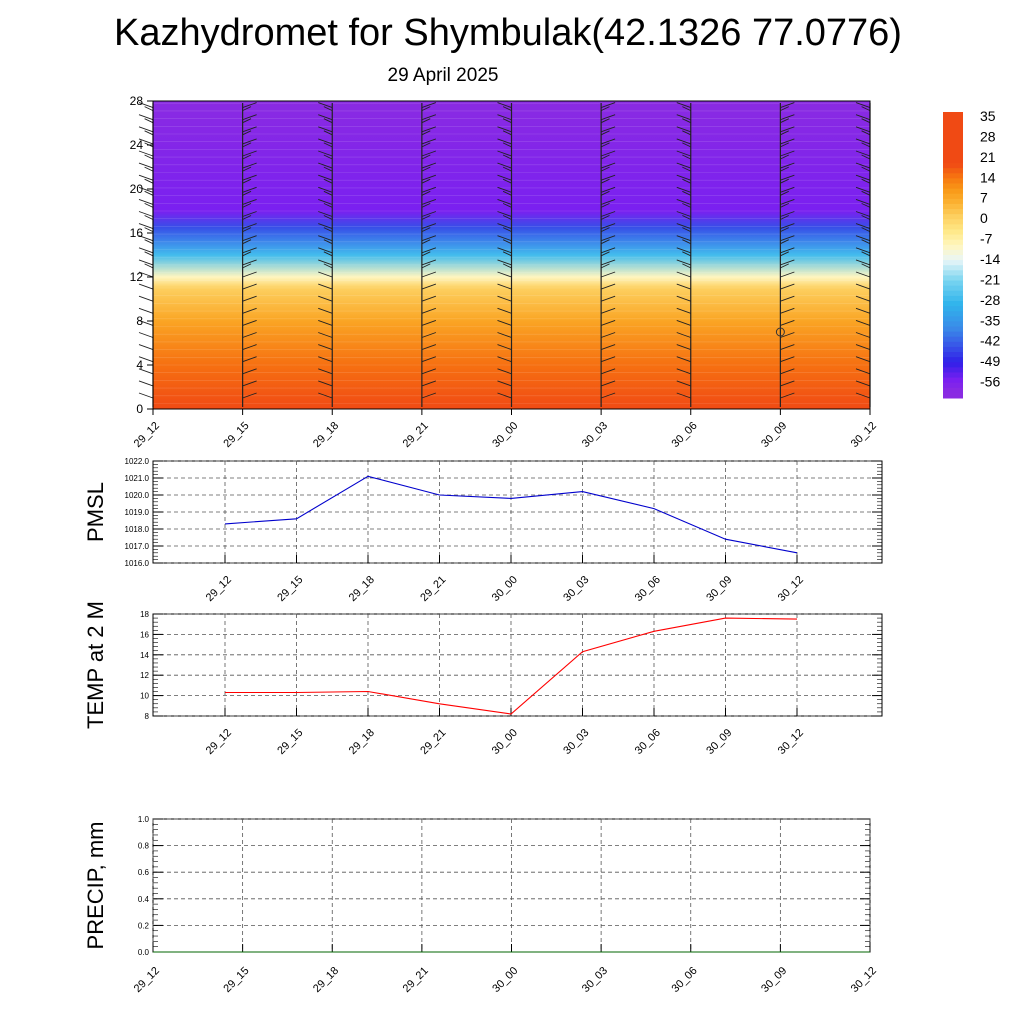  Describe the element at coordinates (685, 980) in the screenshot. I see `x-tick-label: 30_06` at that location.